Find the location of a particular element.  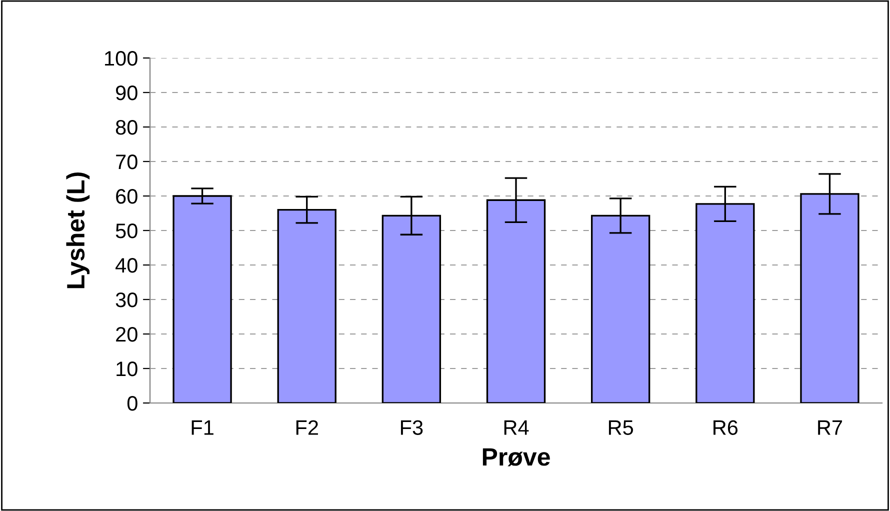

x-tick-label: F1 is located at coordinates (203, 427).